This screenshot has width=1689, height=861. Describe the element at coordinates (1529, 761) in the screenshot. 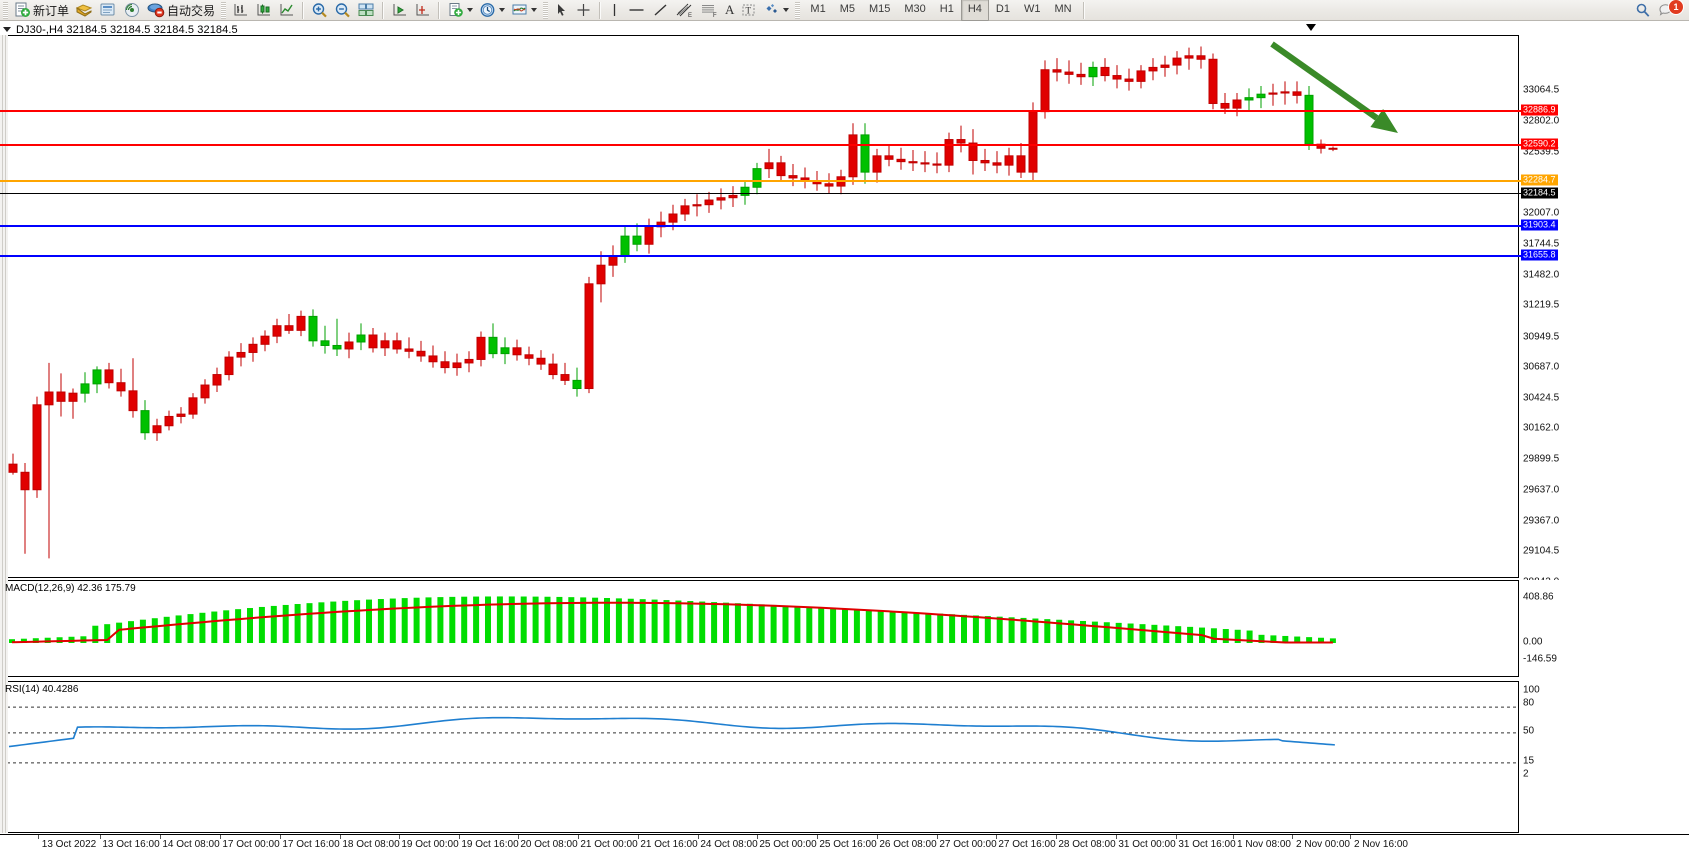

I see `rsi-tick: 15` at that location.